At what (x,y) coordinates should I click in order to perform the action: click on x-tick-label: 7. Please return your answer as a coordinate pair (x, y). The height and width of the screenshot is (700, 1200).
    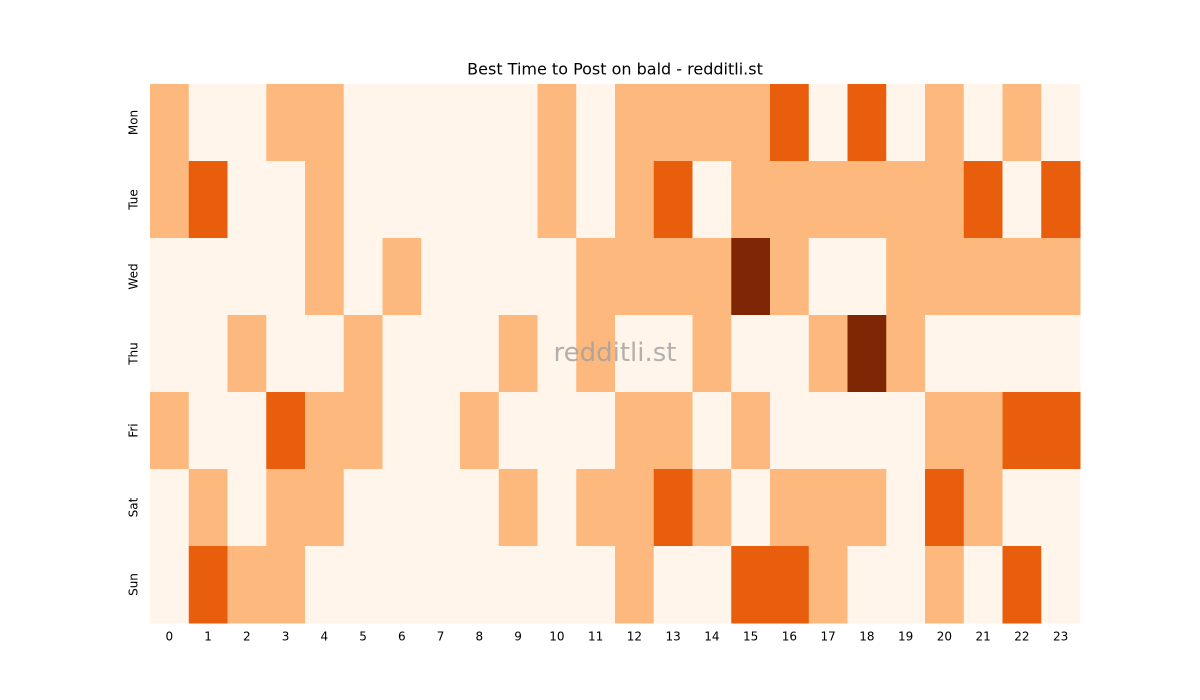
    Looking at the image, I should click on (441, 637).